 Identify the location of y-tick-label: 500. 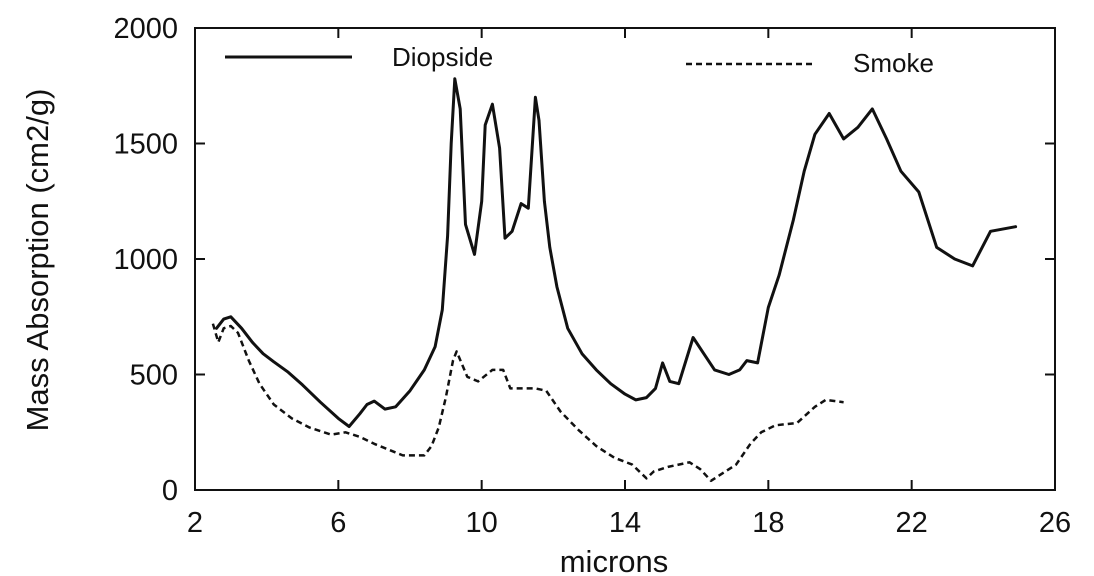
(154, 376).